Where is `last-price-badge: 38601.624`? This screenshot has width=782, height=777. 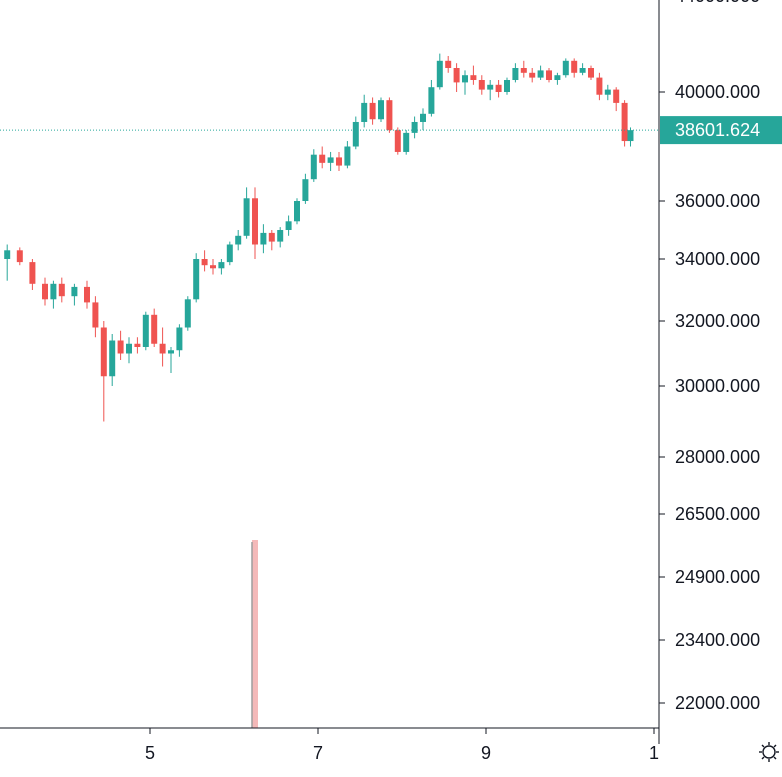 last-price-badge: 38601.624 is located at coordinates (721, 130).